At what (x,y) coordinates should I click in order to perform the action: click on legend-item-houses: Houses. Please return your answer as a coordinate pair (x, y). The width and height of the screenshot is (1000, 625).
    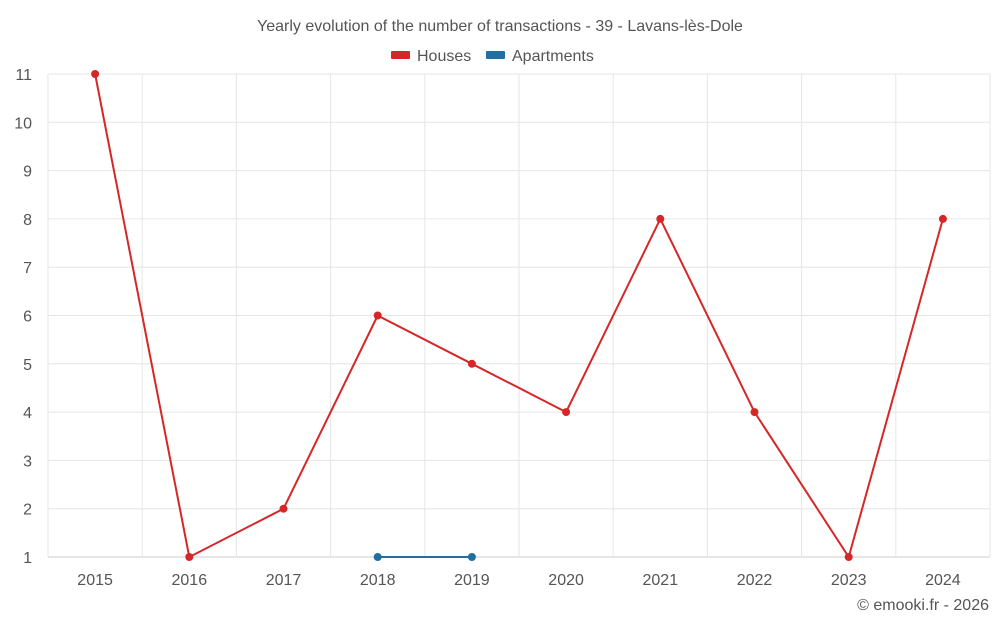
    Looking at the image, I should click on (431, 56).